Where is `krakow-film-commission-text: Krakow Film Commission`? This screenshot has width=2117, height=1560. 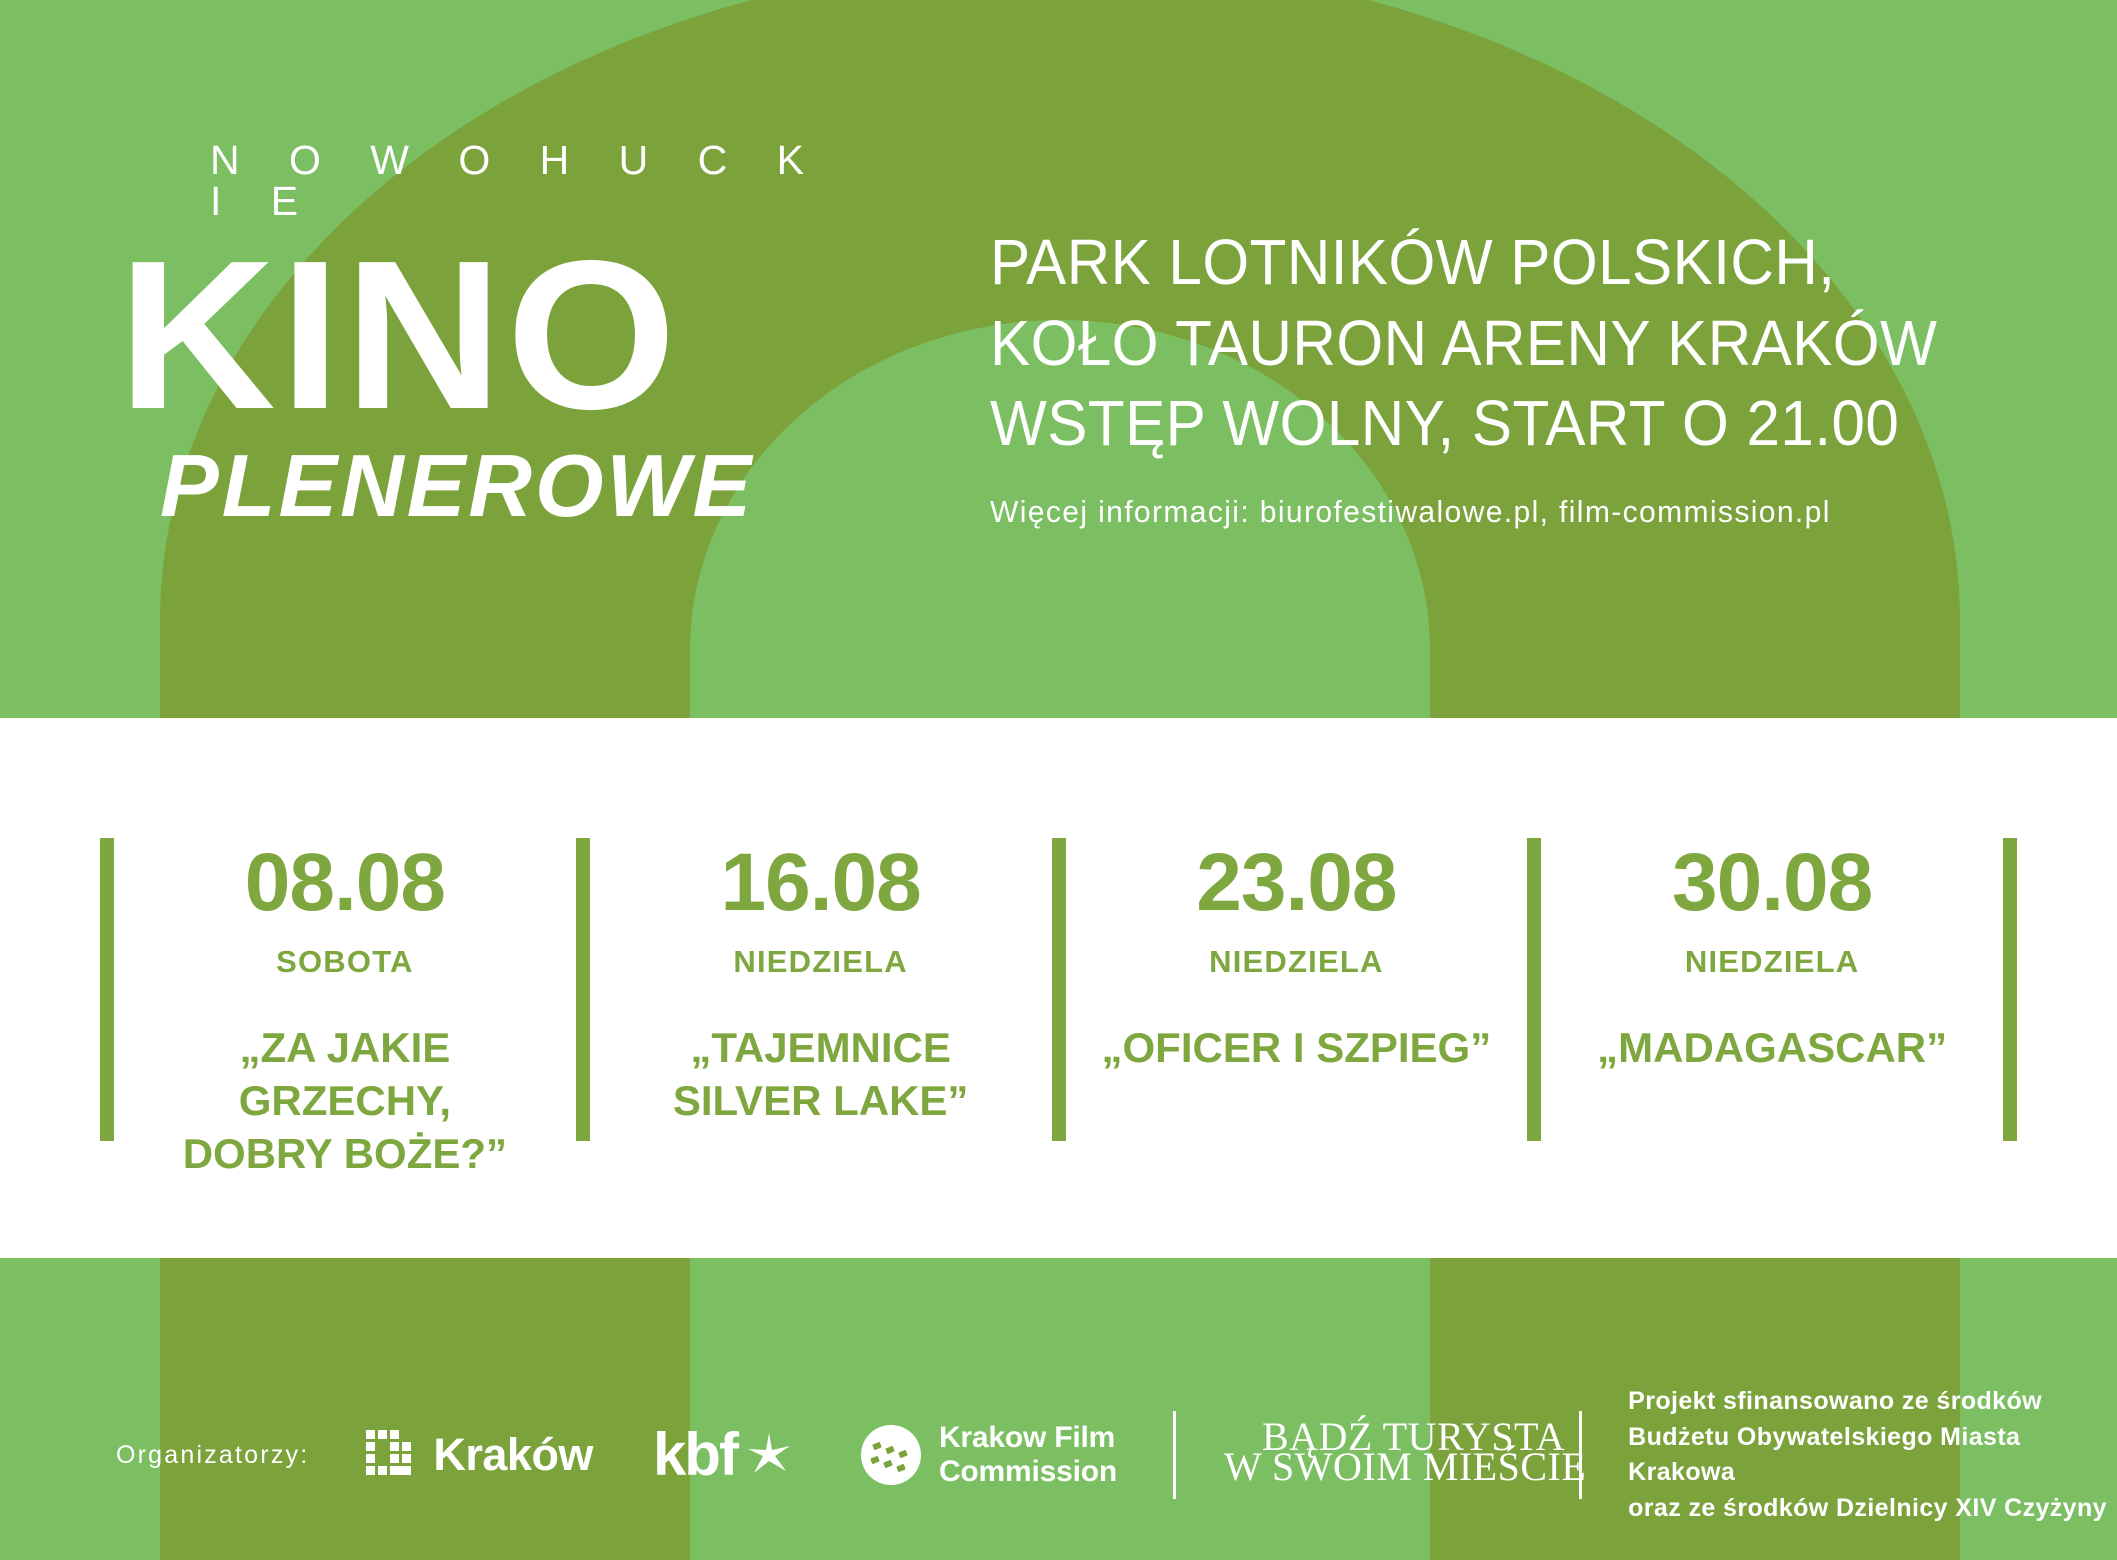
krakow-film-commission-text: Krakow Film Commission is located at coordinates (1027, 1454).